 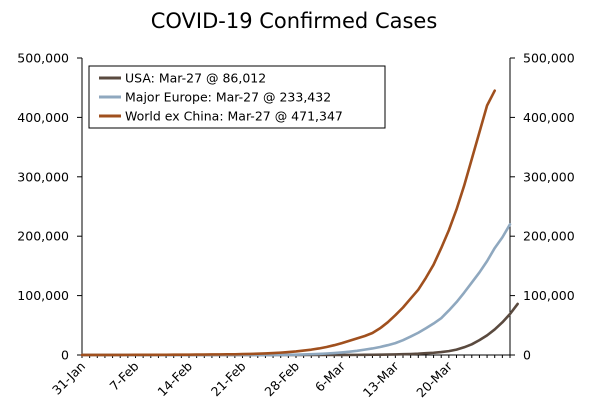 I want to click on x-tick-label: 14-Feb, so click(x=174, y=378).